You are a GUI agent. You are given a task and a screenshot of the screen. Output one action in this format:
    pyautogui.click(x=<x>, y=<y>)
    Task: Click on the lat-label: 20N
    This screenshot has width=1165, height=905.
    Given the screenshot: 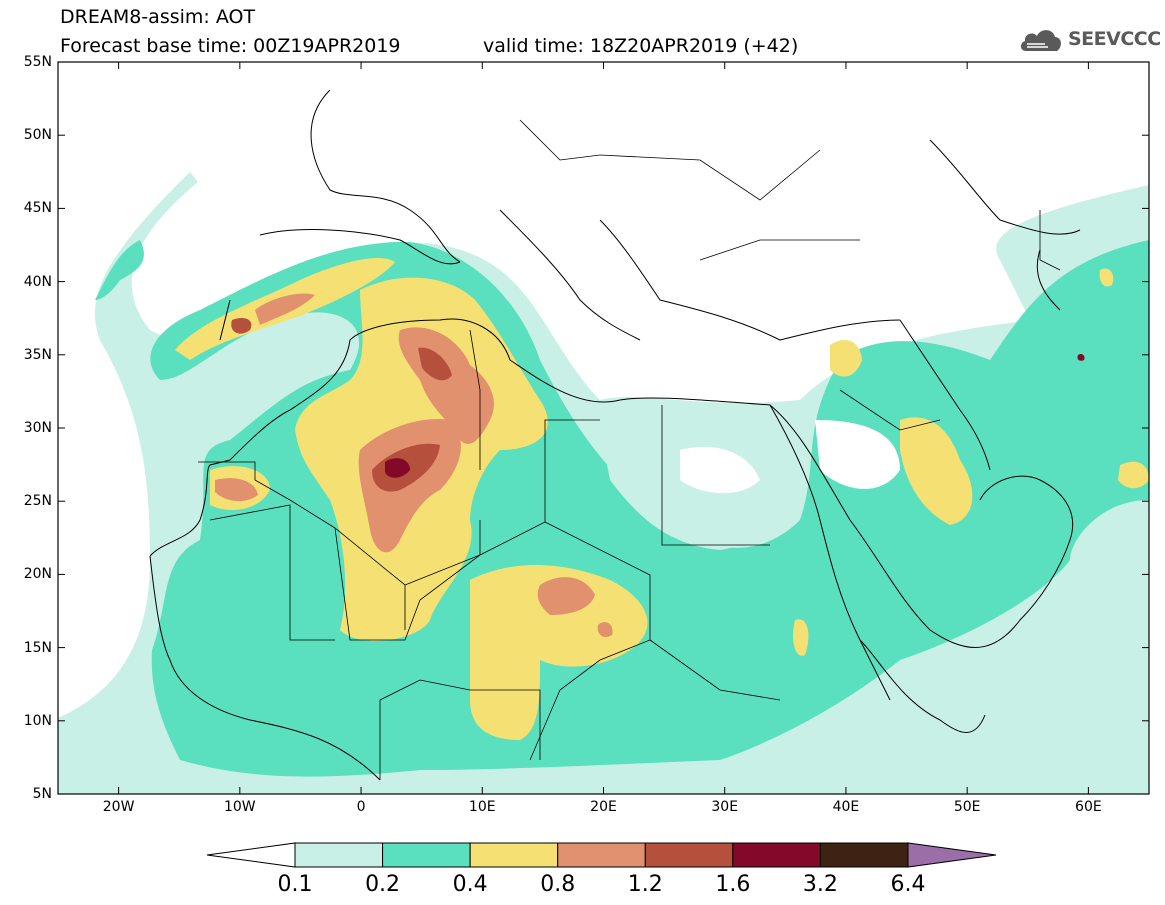 What is the action you would take?
    pyautogui.click(x=37, y=574)
    